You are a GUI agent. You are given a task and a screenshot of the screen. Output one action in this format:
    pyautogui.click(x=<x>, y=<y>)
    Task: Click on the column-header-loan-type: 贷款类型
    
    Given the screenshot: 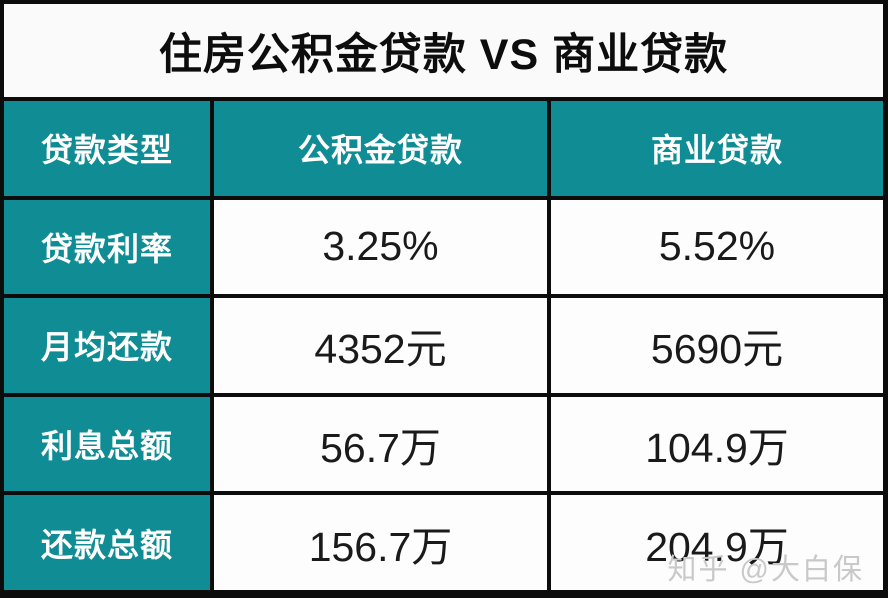 What is the action you would take?
    pyautogui.click(x=107, y=148)
    